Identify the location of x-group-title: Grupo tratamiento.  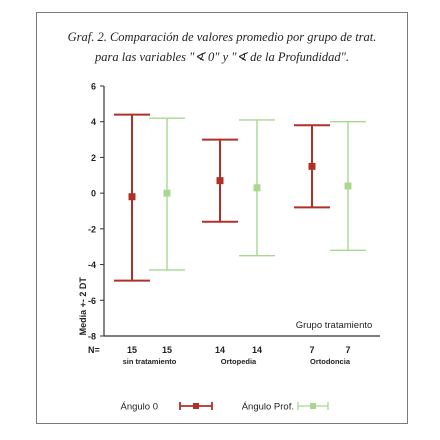
(334, 325).